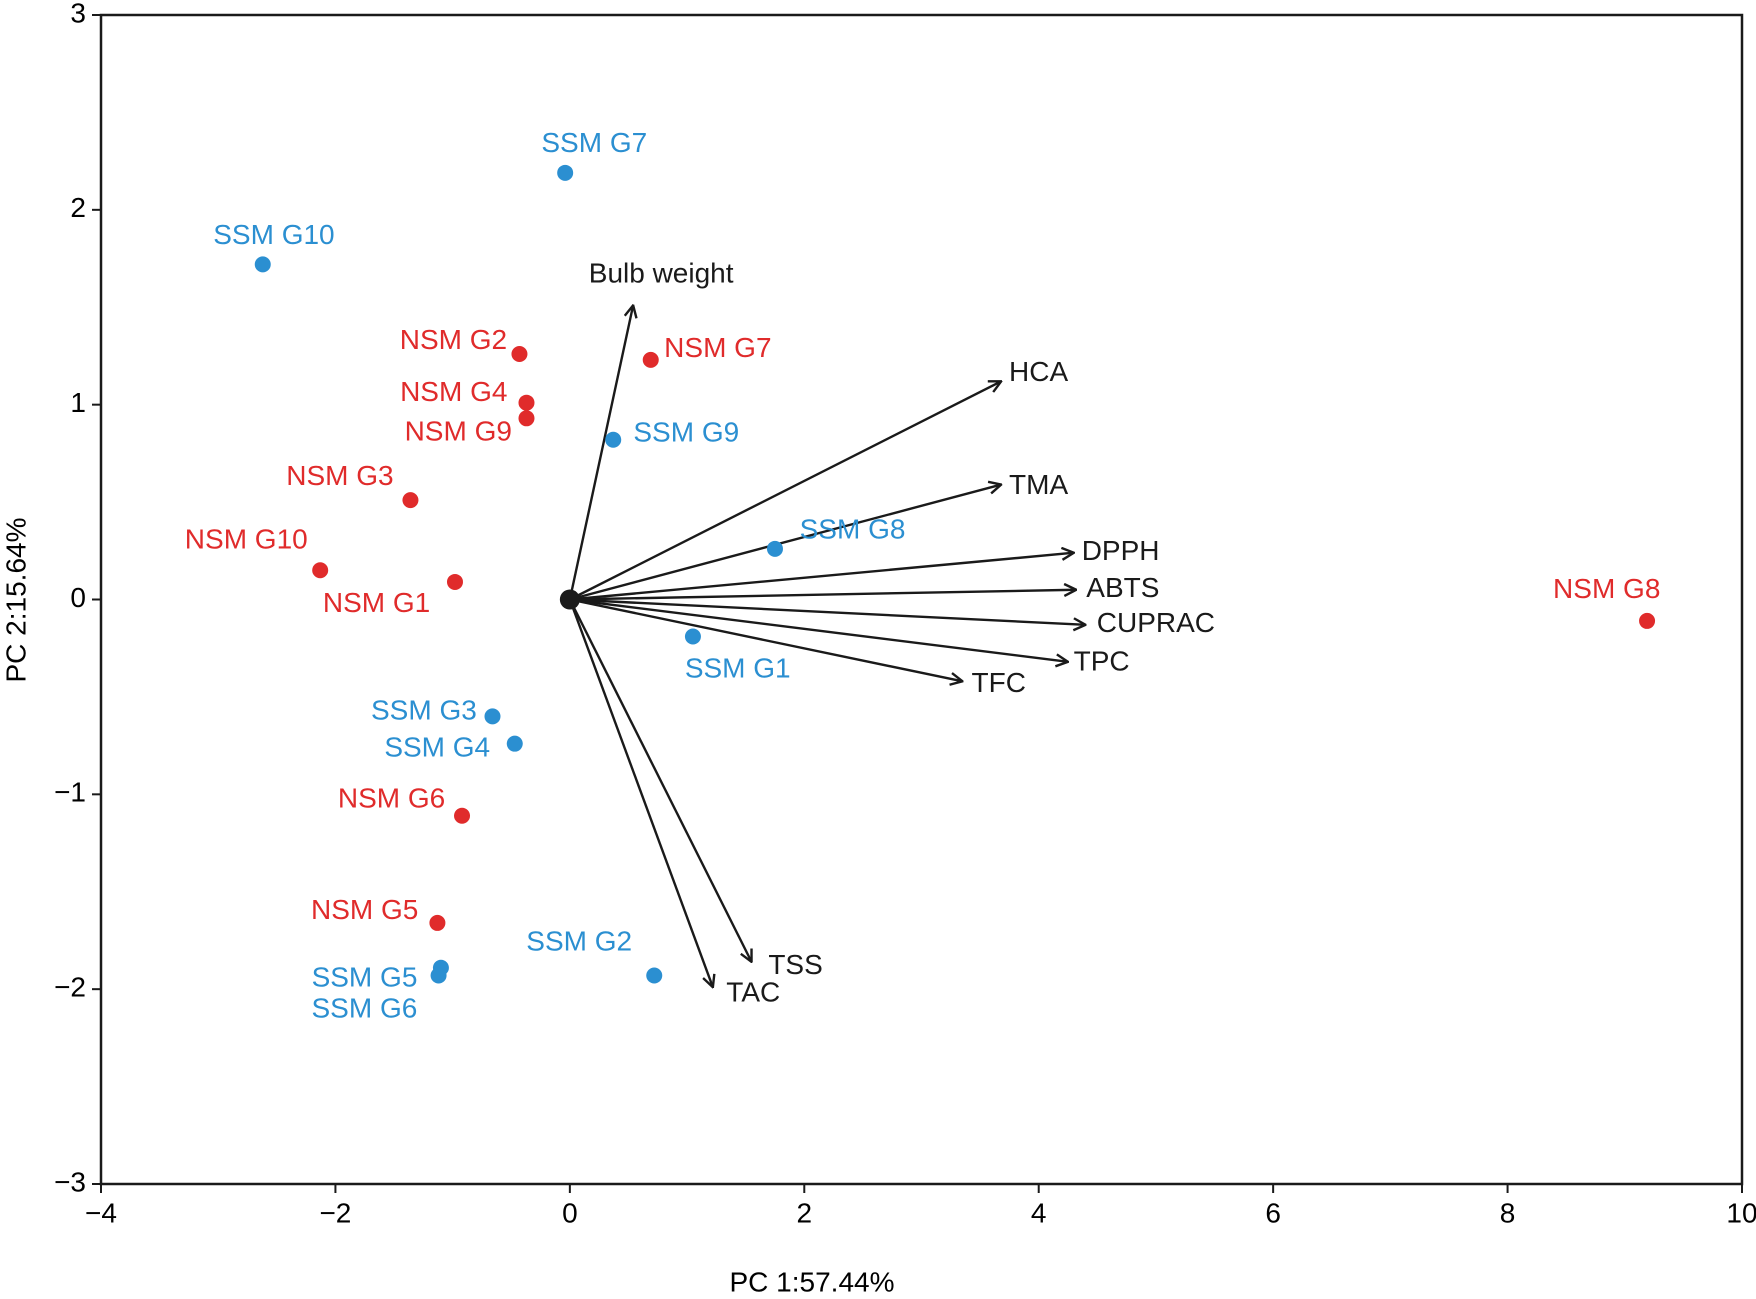  Describe the element at coordinates (1039, 1212) in the screenshot. I see `x-tick-label: 4` at that location.